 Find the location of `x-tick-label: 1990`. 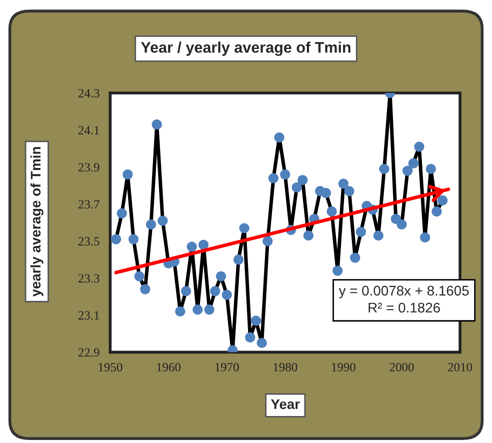

x-tick-label: 1990 is located at coordinates (344, 367).